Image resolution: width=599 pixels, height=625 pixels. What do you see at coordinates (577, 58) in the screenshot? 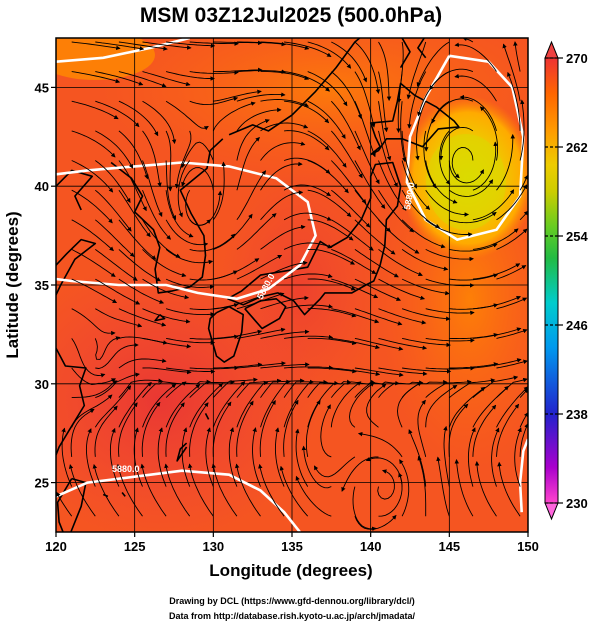
I see `colorbar-tick-label: 270` at bounding box center [577, 58].